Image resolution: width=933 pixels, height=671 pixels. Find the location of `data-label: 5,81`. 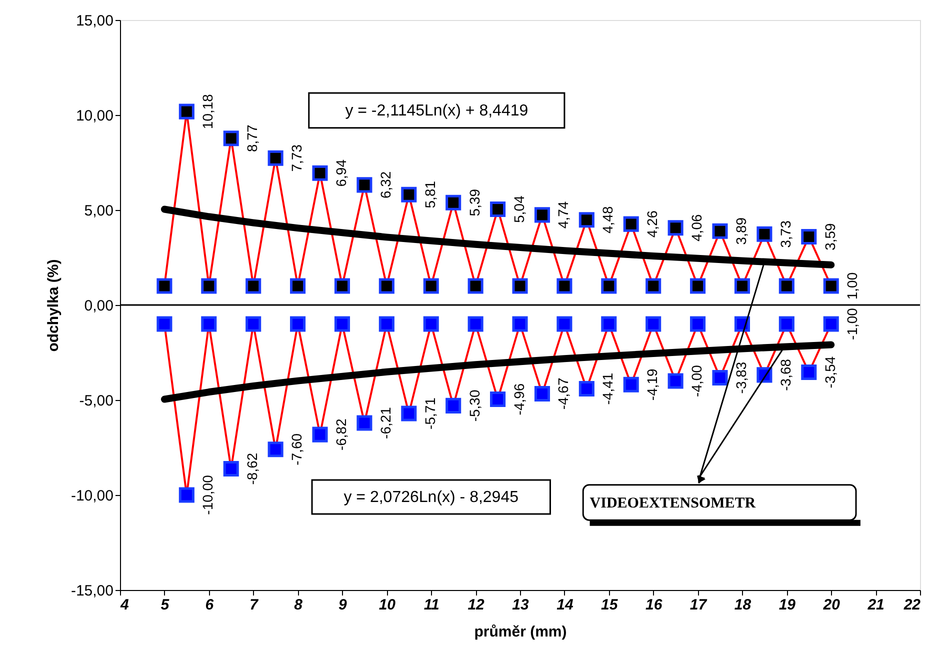

data-label: 5,81 is located at coordinates (430, 194).